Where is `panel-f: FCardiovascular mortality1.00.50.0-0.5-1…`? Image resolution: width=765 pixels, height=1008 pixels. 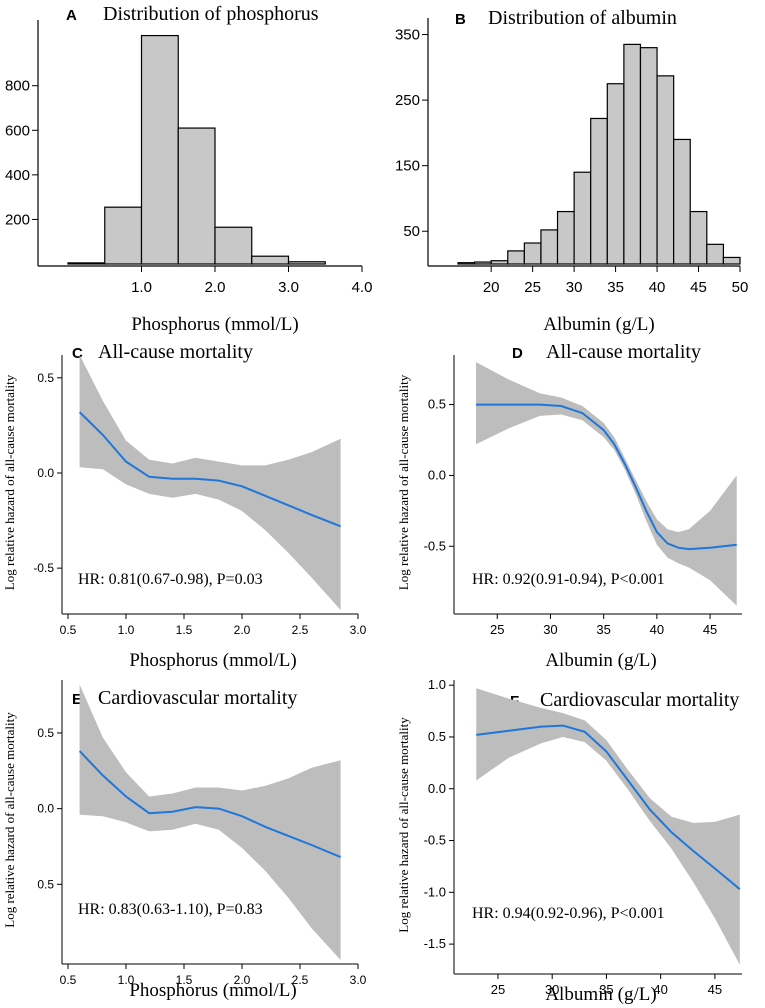
panel-f: FCardiovascular mortality1.00.50.0-0.5-1… is located at coordinates (569, 841).